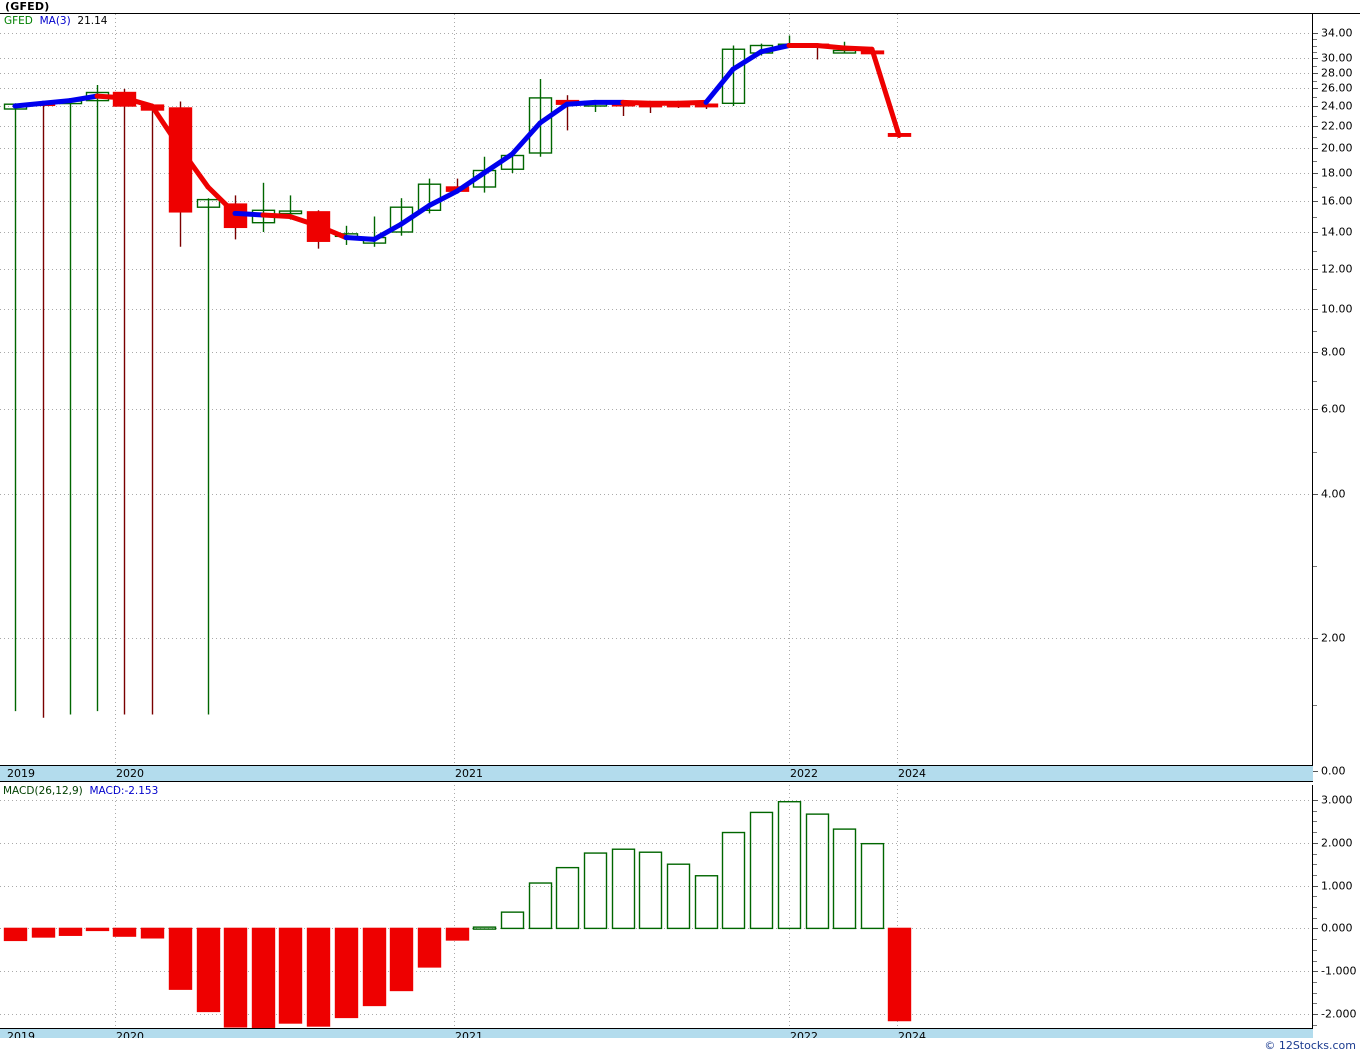  I want to click on price-date-label: 2024, so click(912, 773).